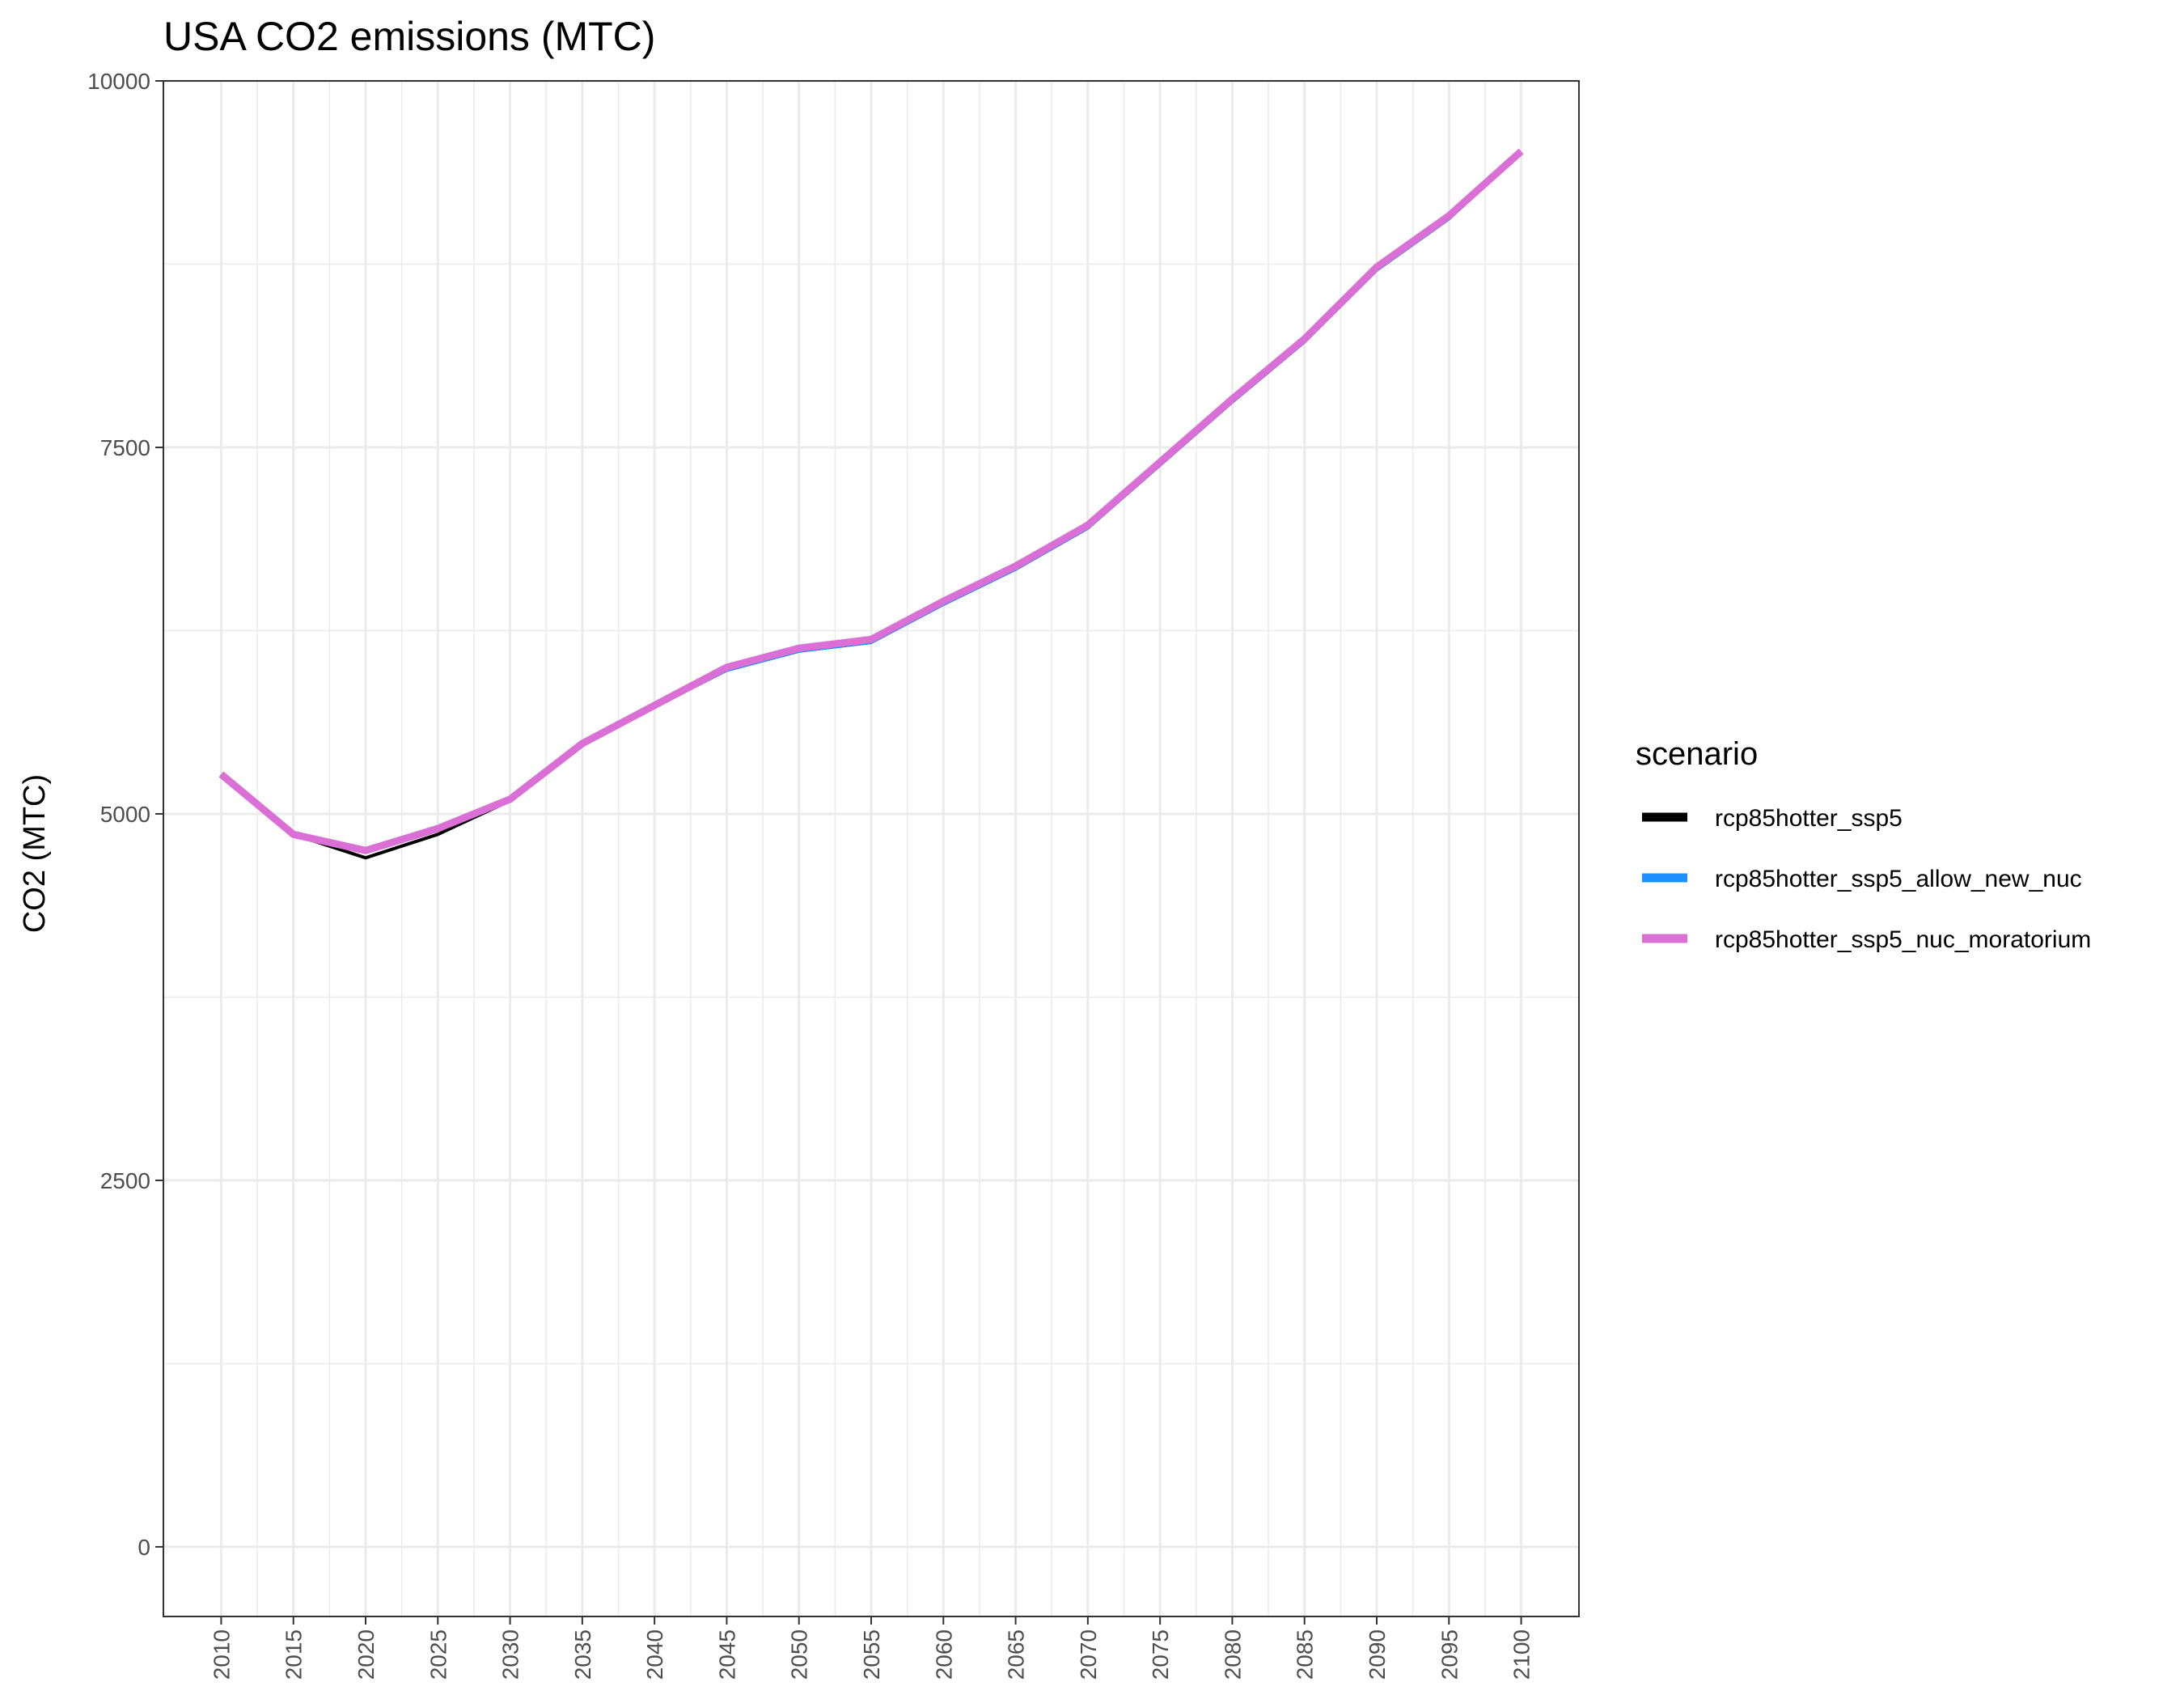 Image resolution: width=2184 pixels, height=1699 pixels. What do you see at coordinates (1809, 818) in the screenshot?
I see `legend-label-rcp85hotter_ssp5: rcp85hotter_ssp5` at bounding box center [1809, 818].